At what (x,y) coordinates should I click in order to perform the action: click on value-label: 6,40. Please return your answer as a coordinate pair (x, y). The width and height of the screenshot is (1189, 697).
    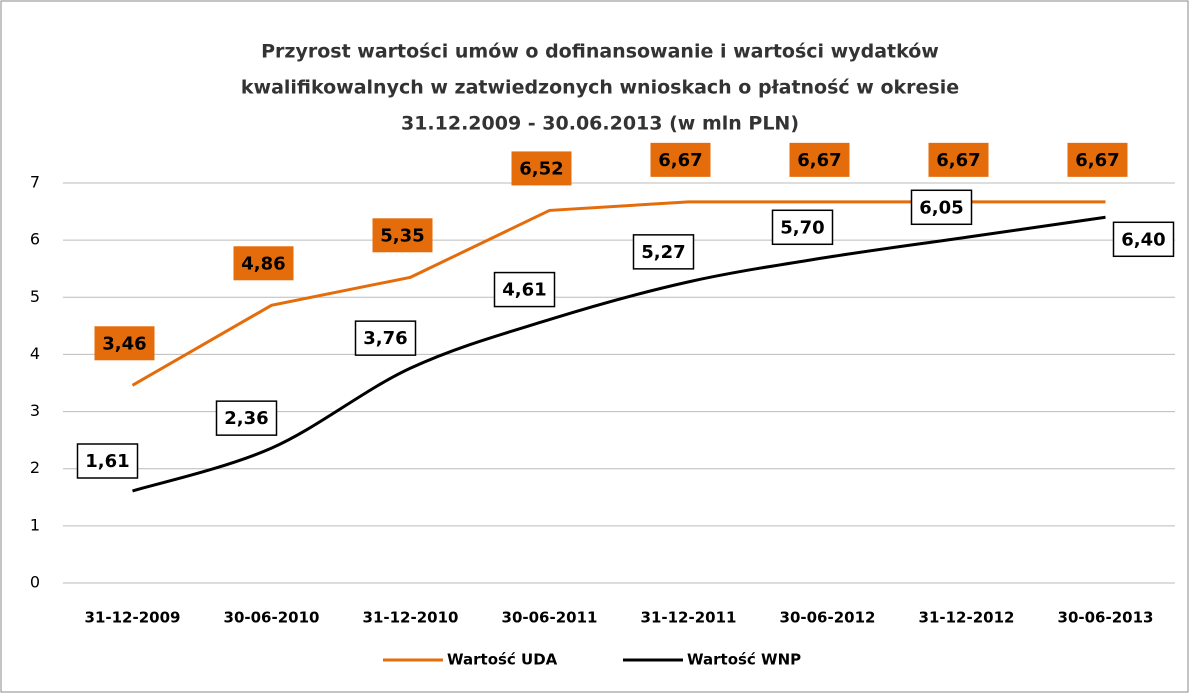
    Looking at the image, I should click on (1143, 239).